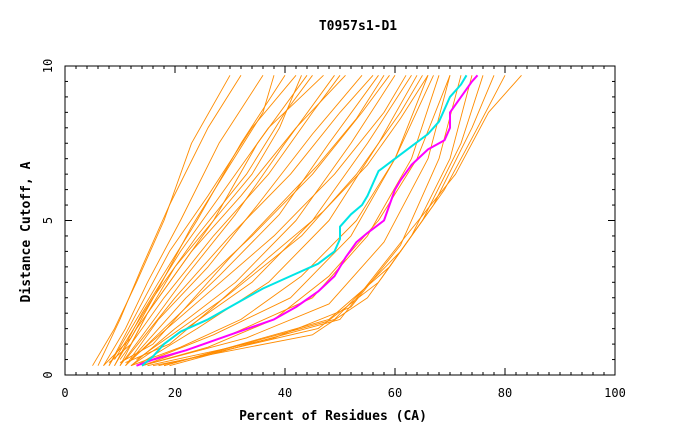  What do you see at coordinates (505, 393) in the screenshot?
I see `x-tick-label: 80` at bounding box center [505, 393].